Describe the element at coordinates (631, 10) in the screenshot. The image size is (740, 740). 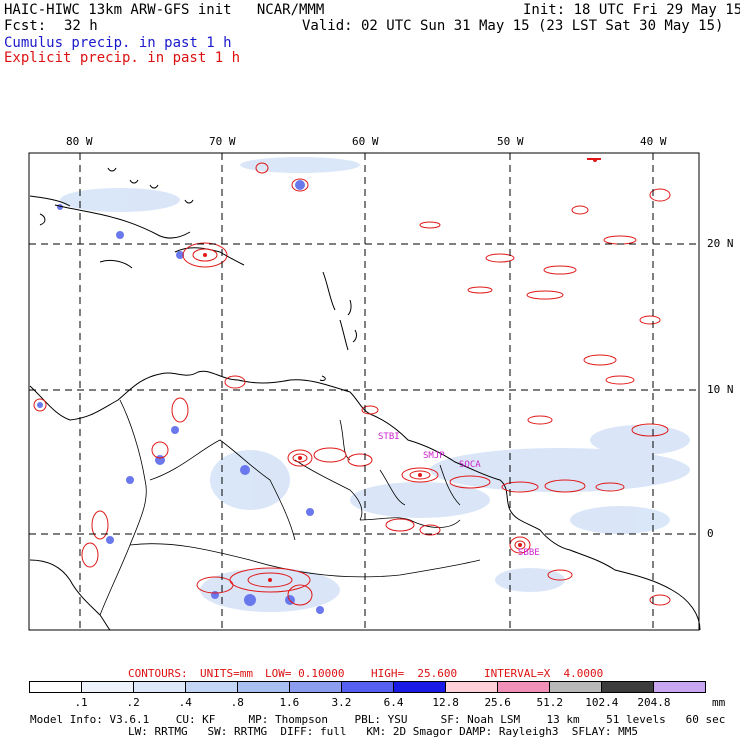
I see `init-time: Init: 18 UTC Fri 29 May 15` at that location.